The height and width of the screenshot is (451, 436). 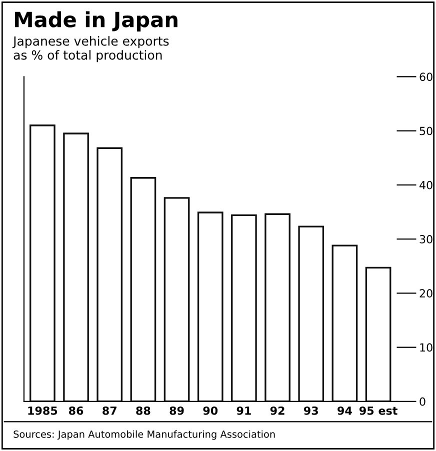 I want to click on x-tick-label: 86, so click(x=76, y=410).